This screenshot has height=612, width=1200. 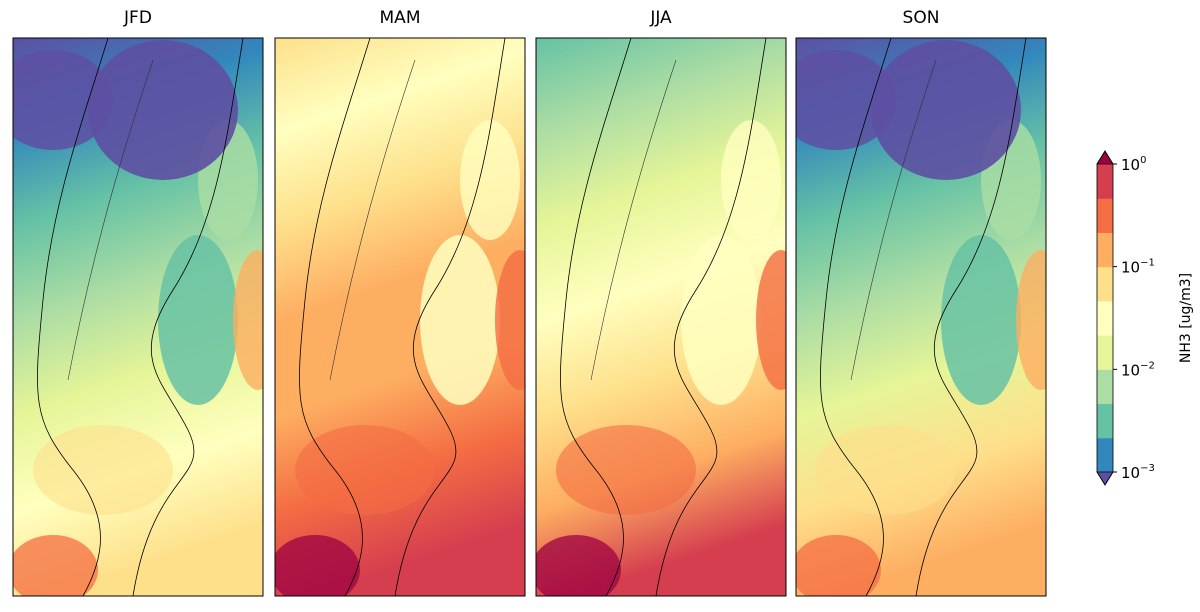 What do you see at coordinates (661, 18) in the screenshot?
I see `panel-title: JJA` at bounding box center [661, 18].